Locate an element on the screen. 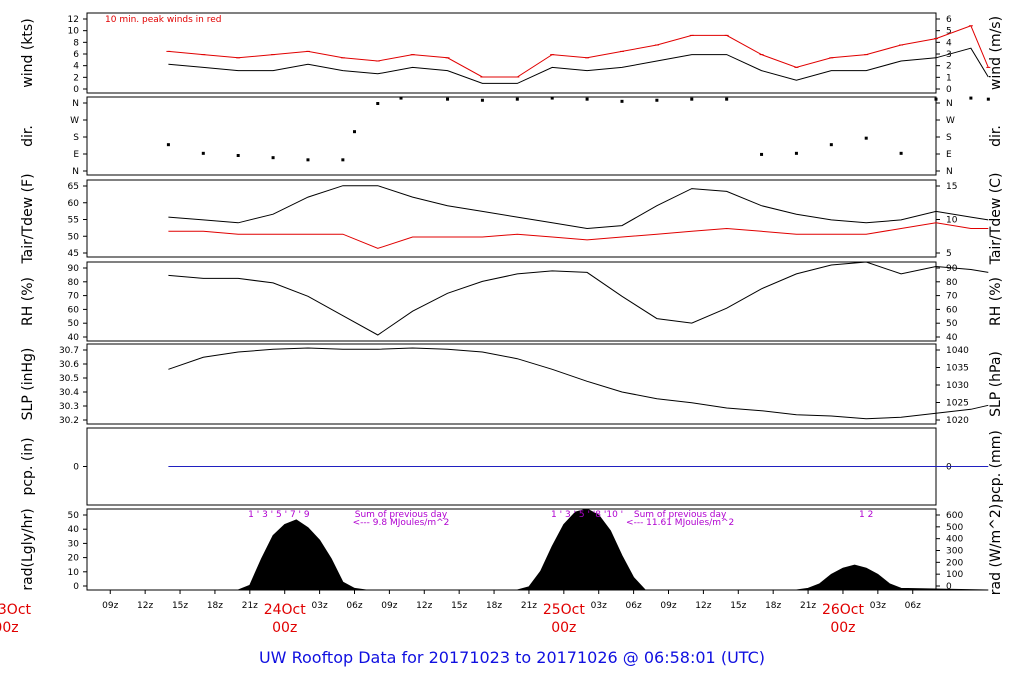 The height and width of the screenshot is (700, 1024). right-axis-label: RH (%) is located at coordinates (996, 301).